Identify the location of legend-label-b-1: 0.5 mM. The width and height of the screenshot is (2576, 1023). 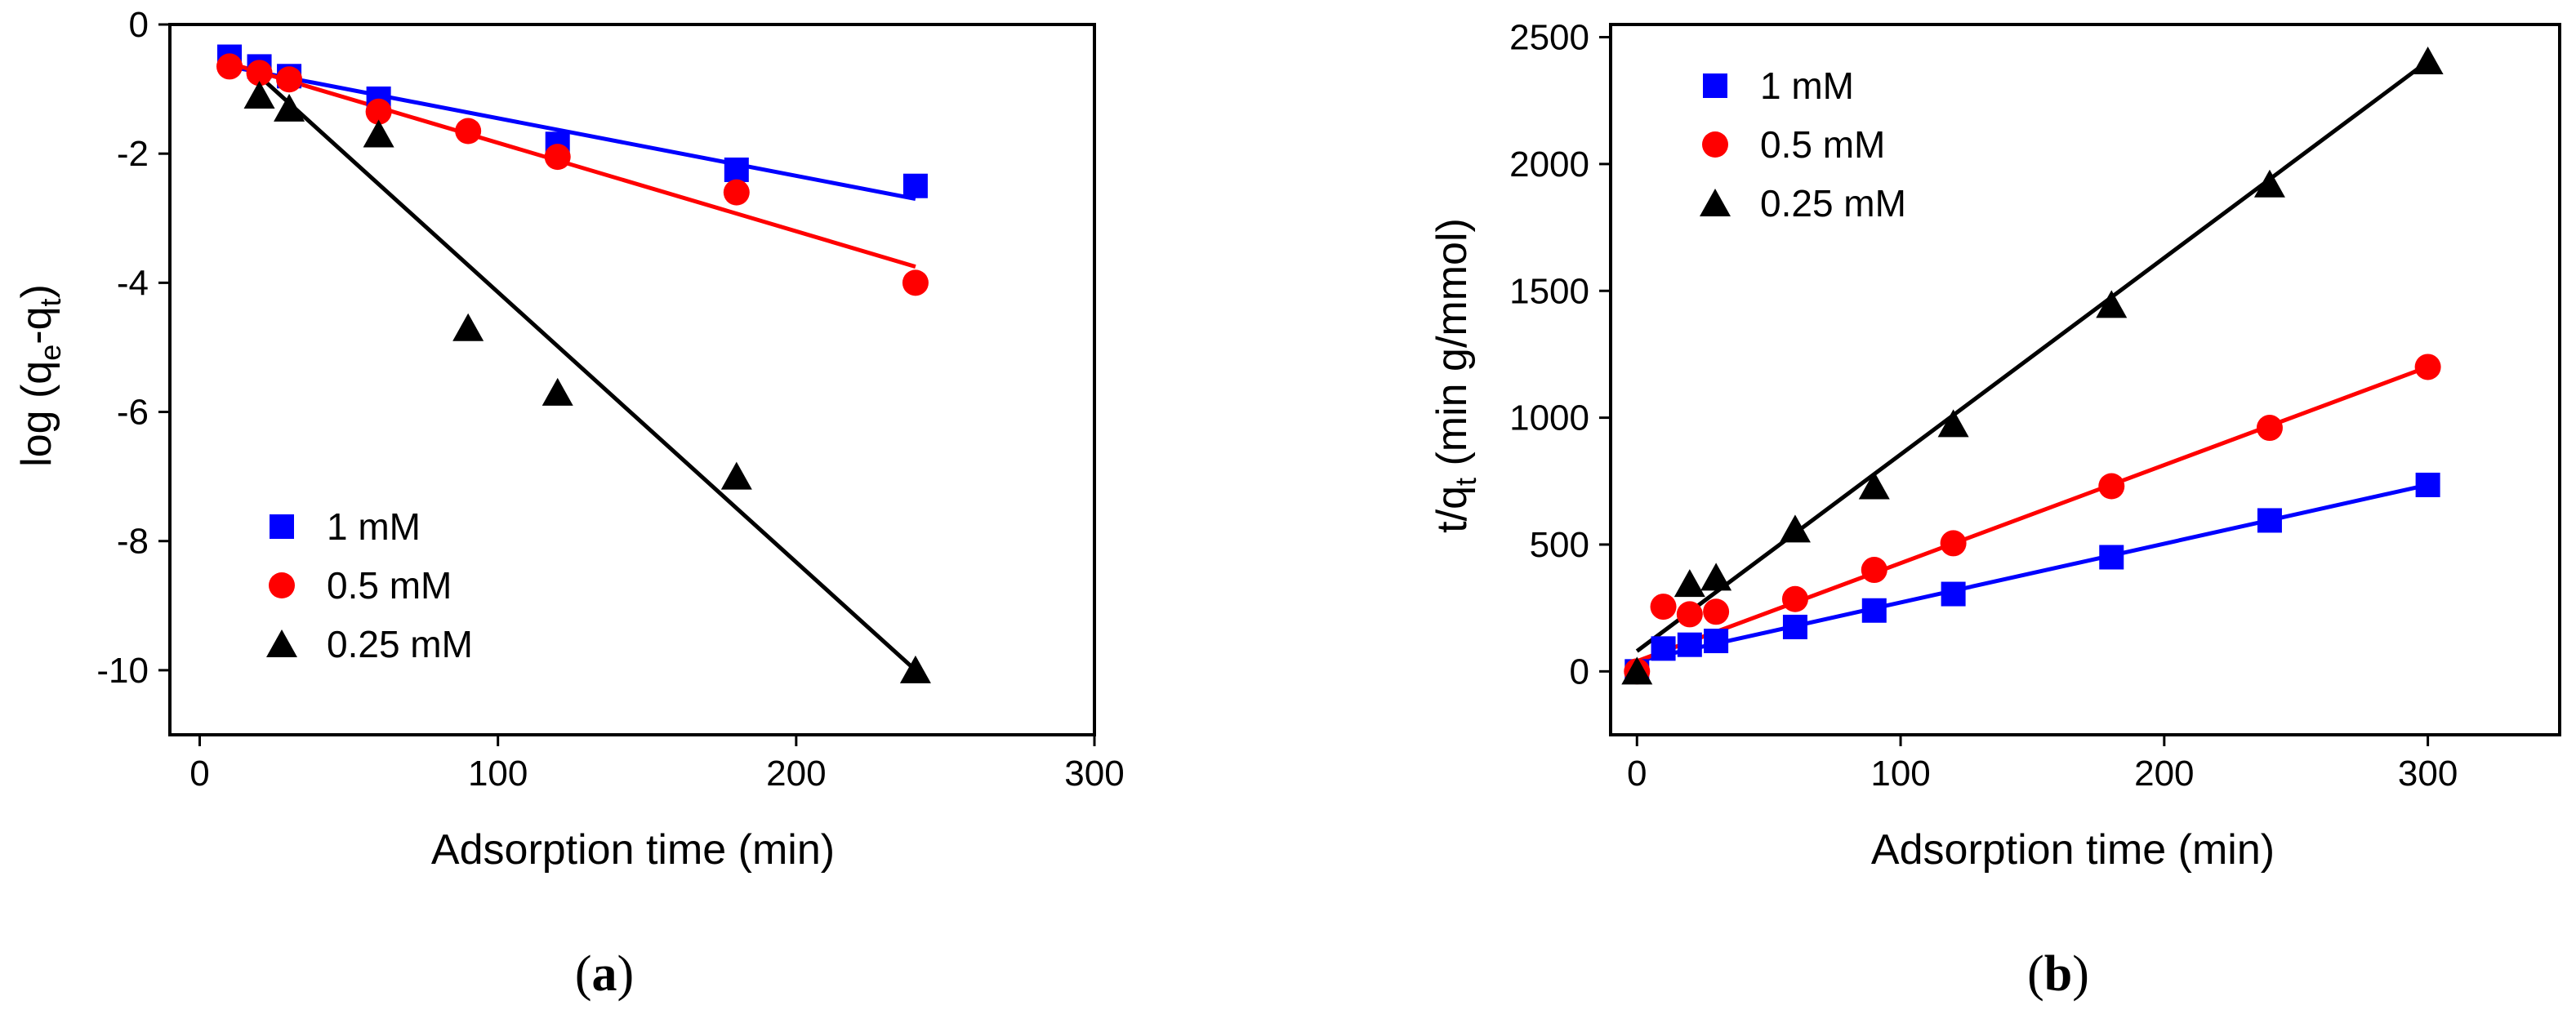
(1822, 145).